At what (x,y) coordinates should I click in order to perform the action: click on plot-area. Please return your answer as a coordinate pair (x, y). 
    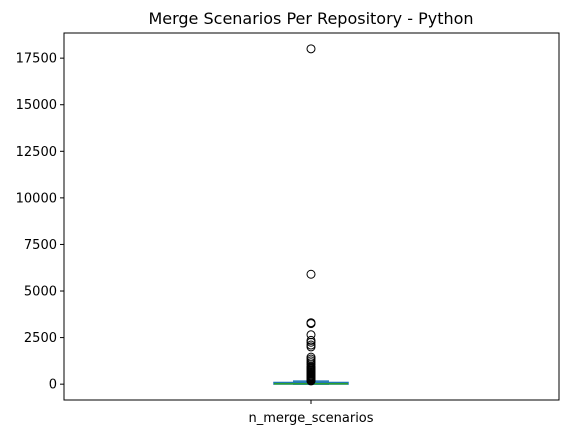
    Looking at the image, I should click on (311, 215).